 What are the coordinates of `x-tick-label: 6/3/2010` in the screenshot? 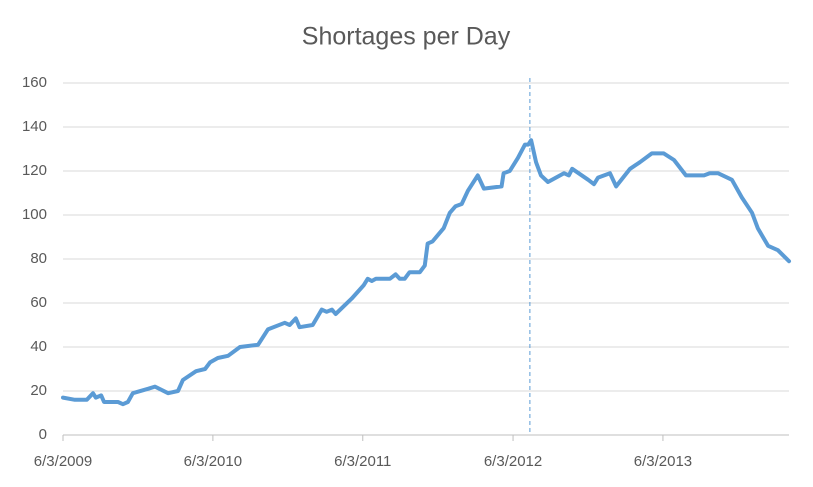 It's located at (213, 461).